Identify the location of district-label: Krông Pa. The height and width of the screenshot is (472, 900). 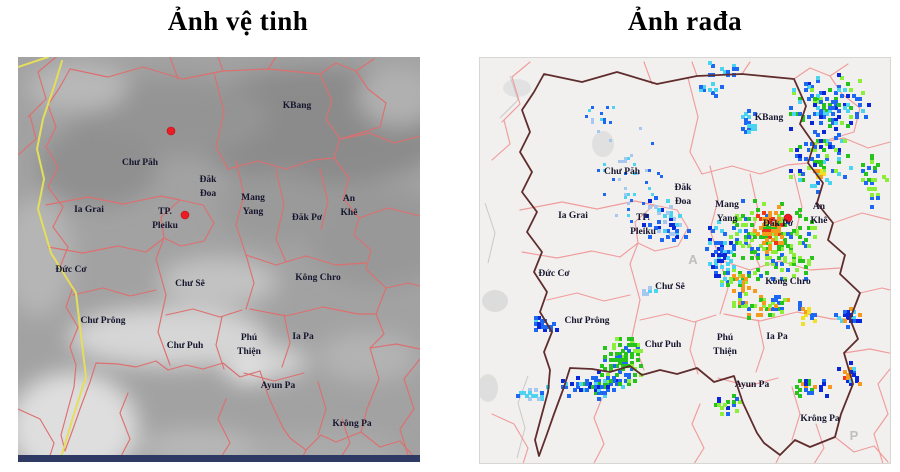
(820, 419).